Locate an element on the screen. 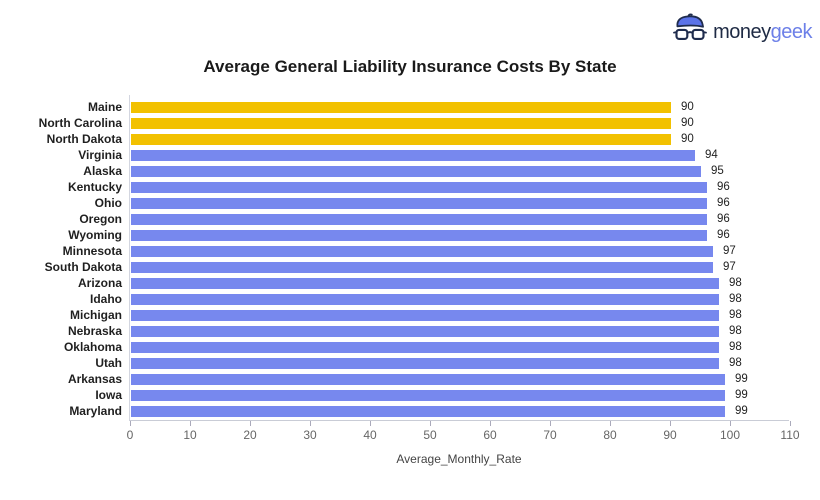 The image size is (820, 500). geek-face-icon is located at coordinates (690, 31).